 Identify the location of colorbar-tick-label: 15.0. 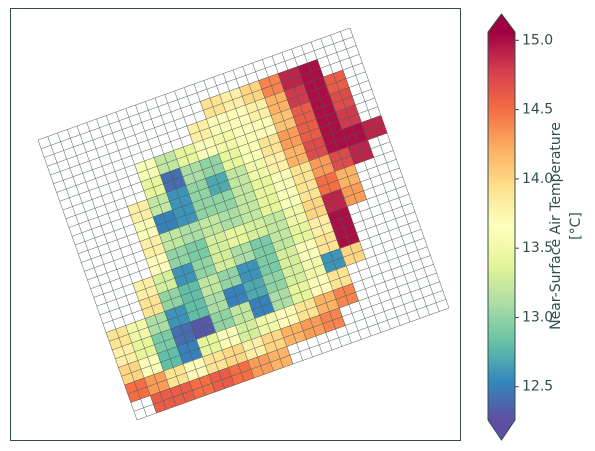
(537, 40).